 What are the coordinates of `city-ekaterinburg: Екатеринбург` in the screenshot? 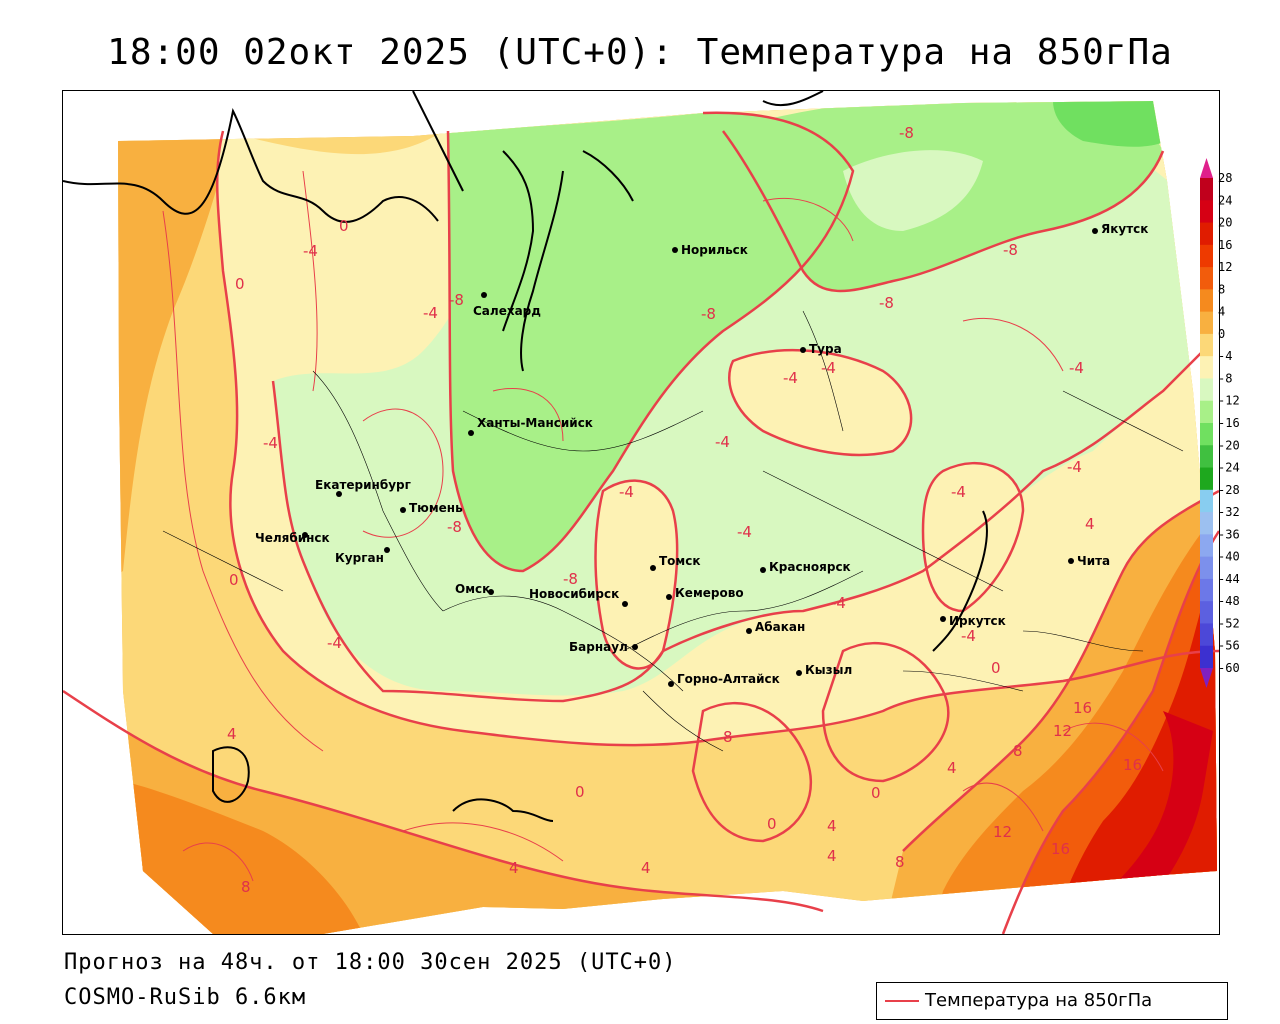 It's located at (363, 487).